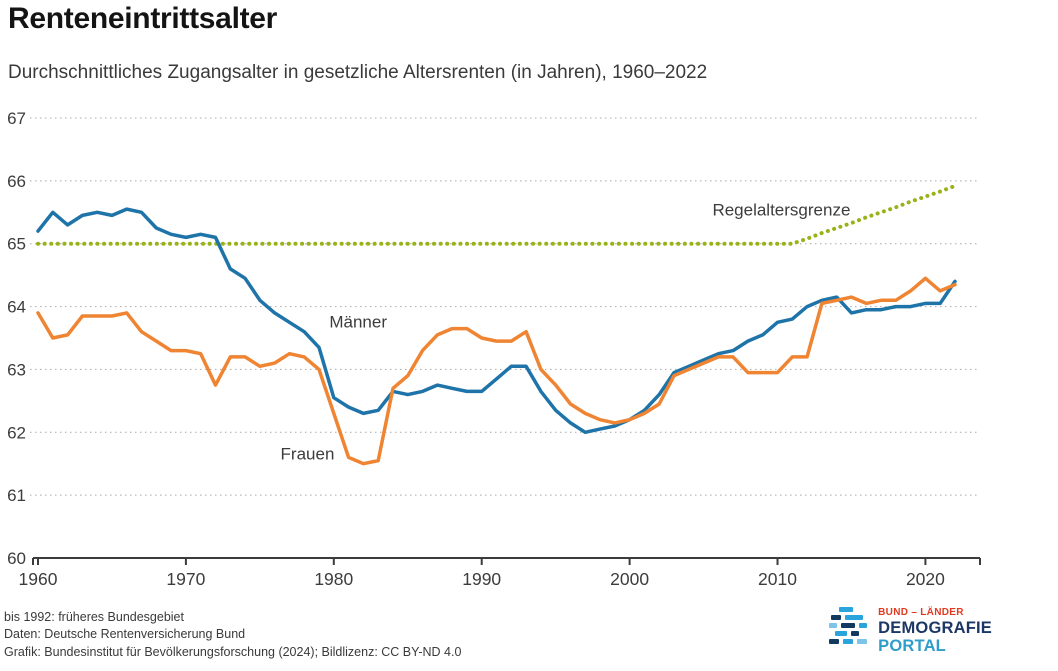 Image resolution: width=1058 pixels, height=671 pixels. Describe the element at coordinates (143, 18) in the screenshot. I see `page-title: Renteneintrittsalter` at that location.